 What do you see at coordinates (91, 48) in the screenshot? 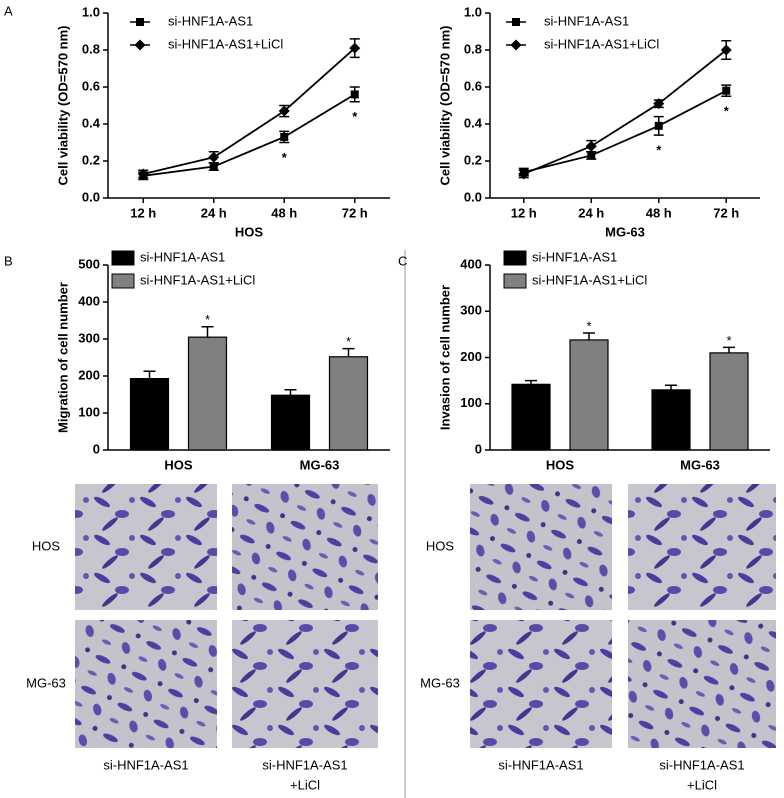
I see `y-tick-label: 0.8` at bounding box center [91, 48].